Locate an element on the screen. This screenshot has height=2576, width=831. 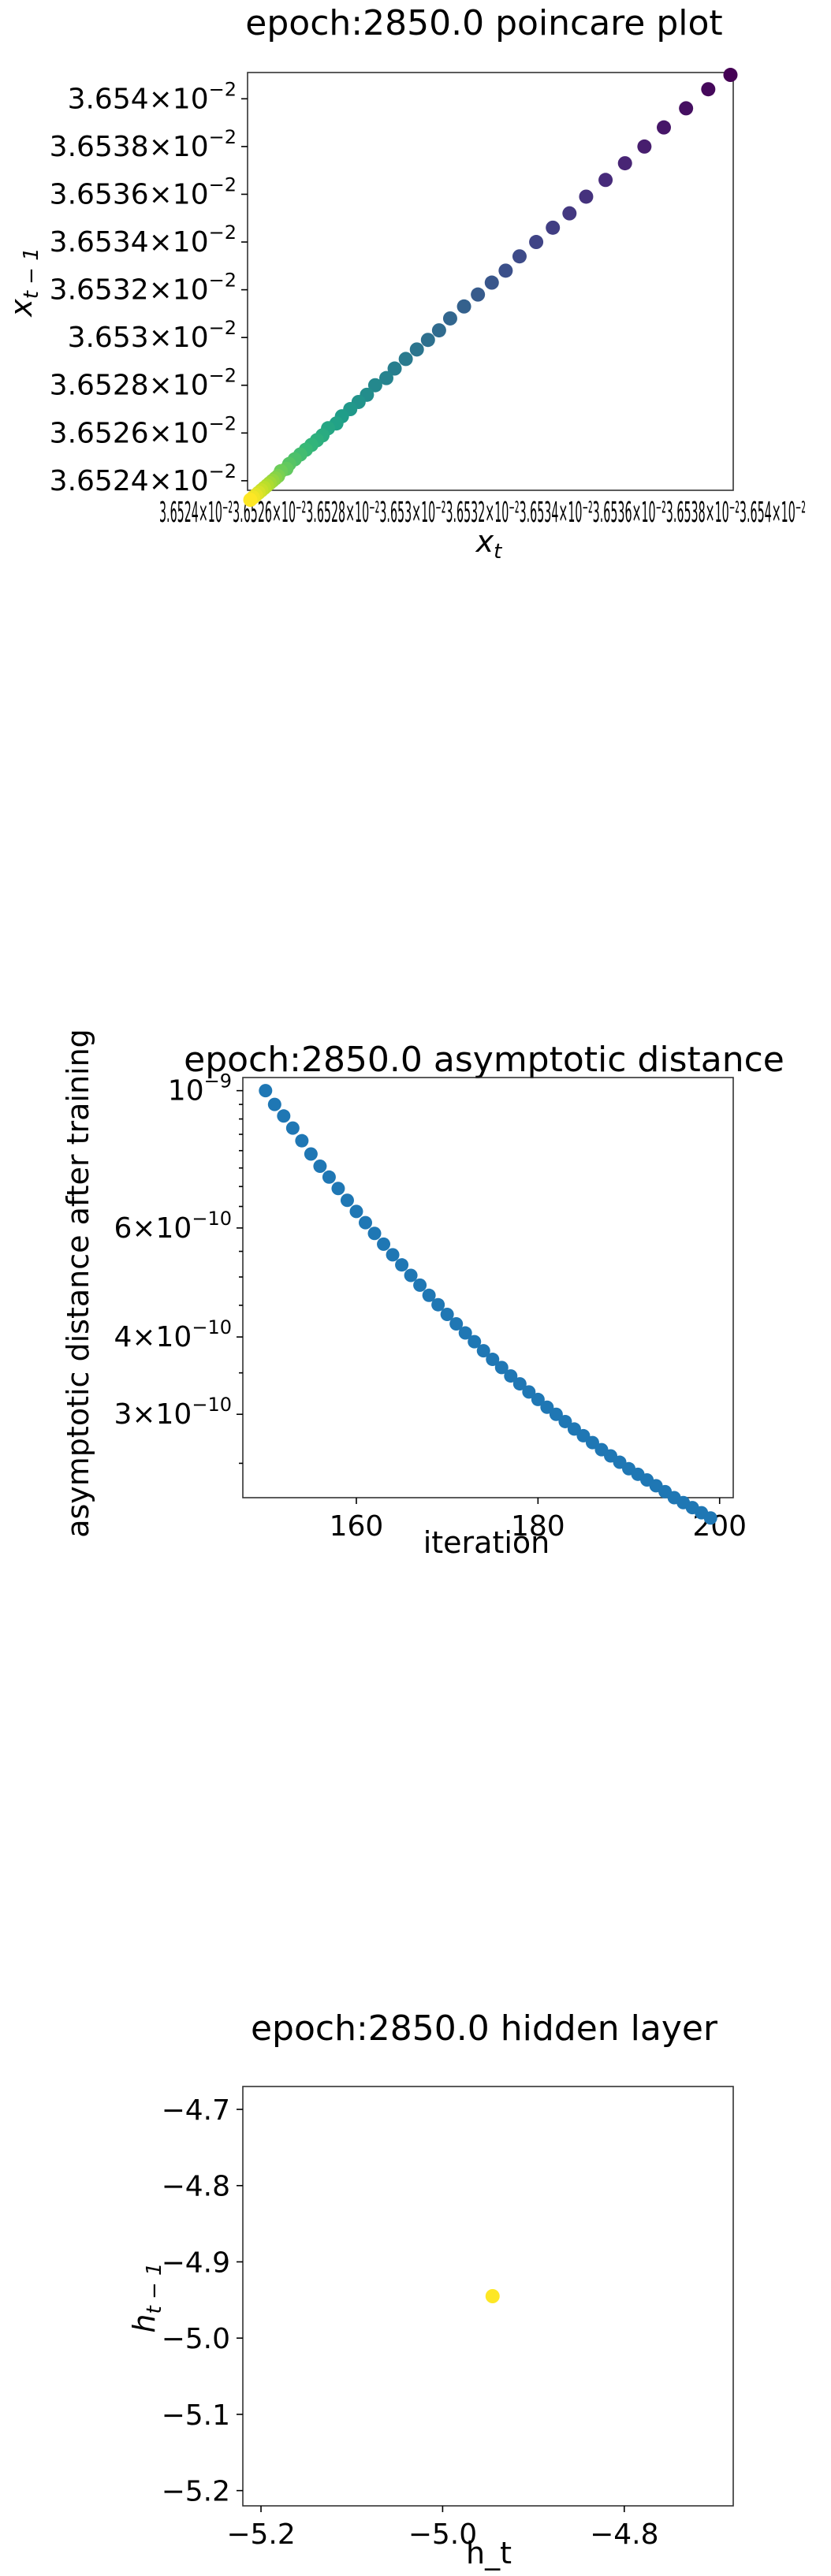
chart1-axes-frame is located at coordinates (490, 281).